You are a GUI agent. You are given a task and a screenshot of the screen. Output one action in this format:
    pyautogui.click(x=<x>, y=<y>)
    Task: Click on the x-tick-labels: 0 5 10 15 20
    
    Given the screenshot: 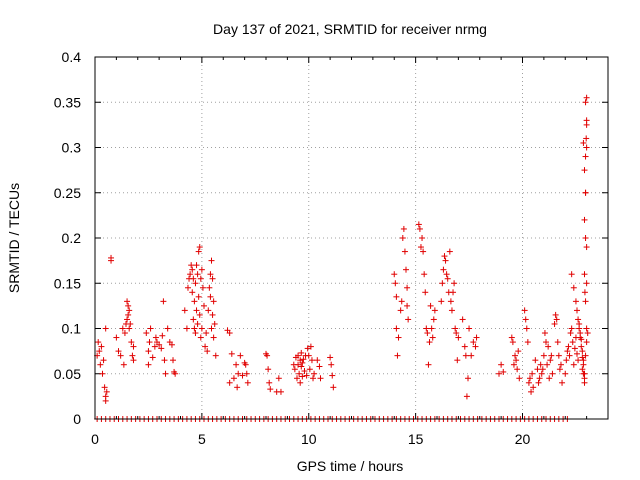 What is the action you would take?
    pyautogui.click(x=310, y=439)
    